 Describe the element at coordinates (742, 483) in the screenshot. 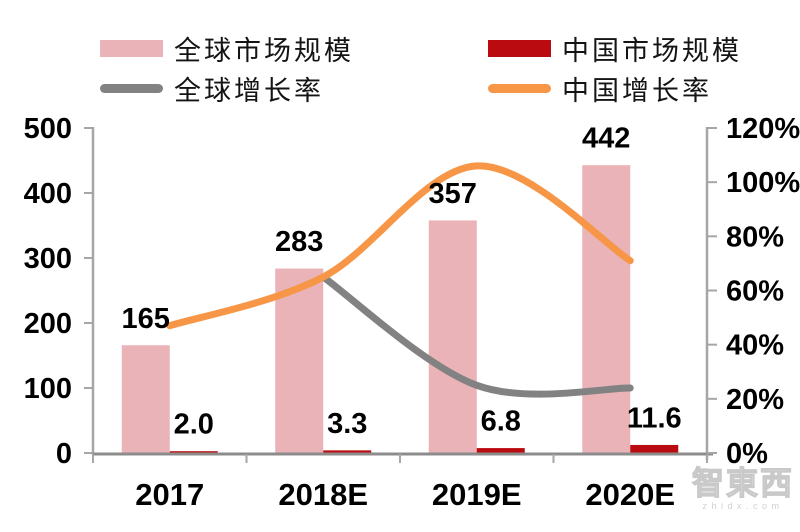

I see `watermark-logo-text: 智東西` at that location.